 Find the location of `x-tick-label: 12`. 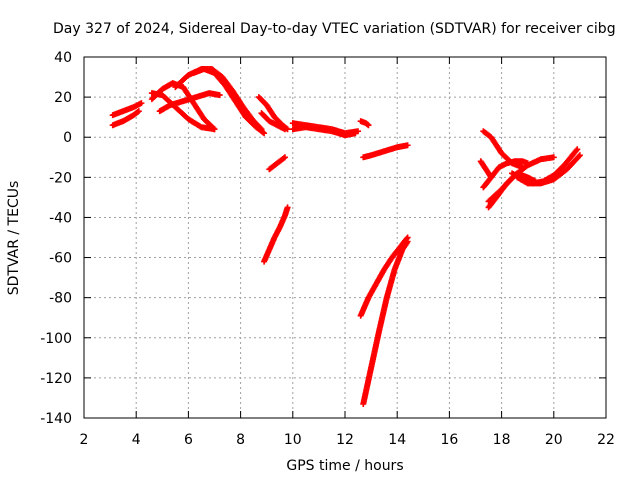

x-tick-label: 12 is located at coordinates (345, 440).